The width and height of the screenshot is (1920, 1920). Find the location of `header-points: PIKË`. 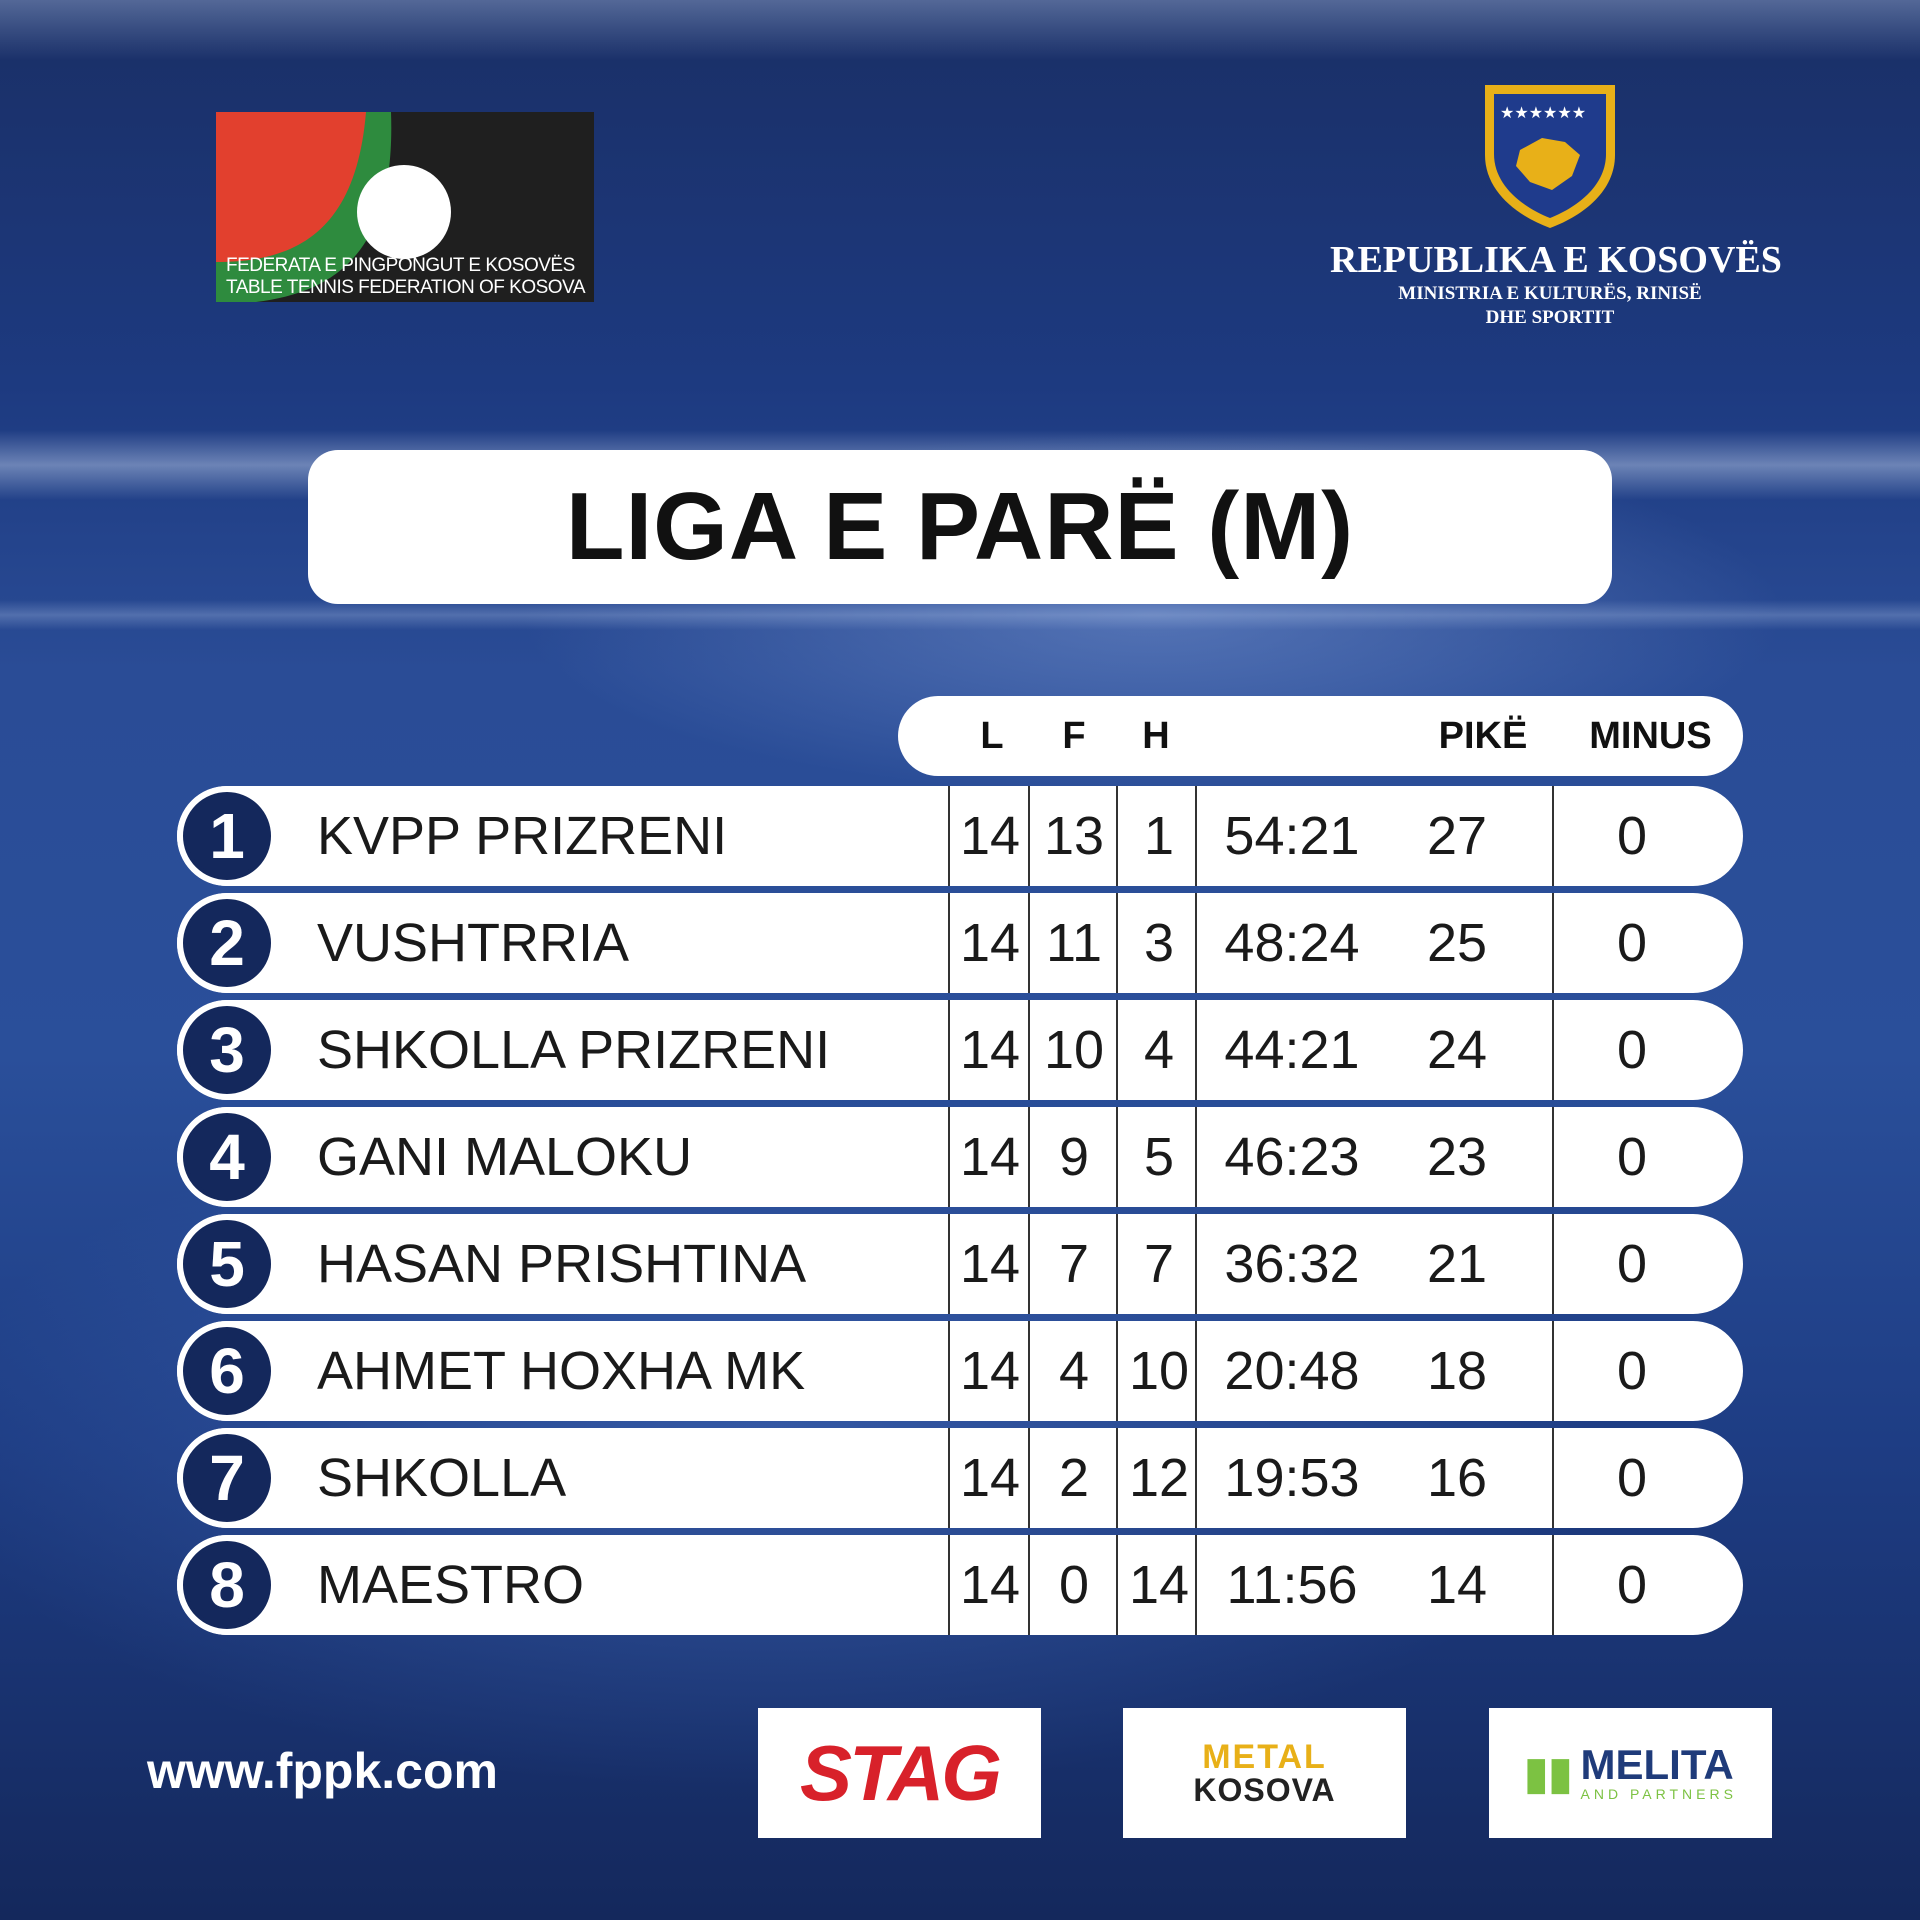

header-points: PIKË is located at coordinates (1483, 736).